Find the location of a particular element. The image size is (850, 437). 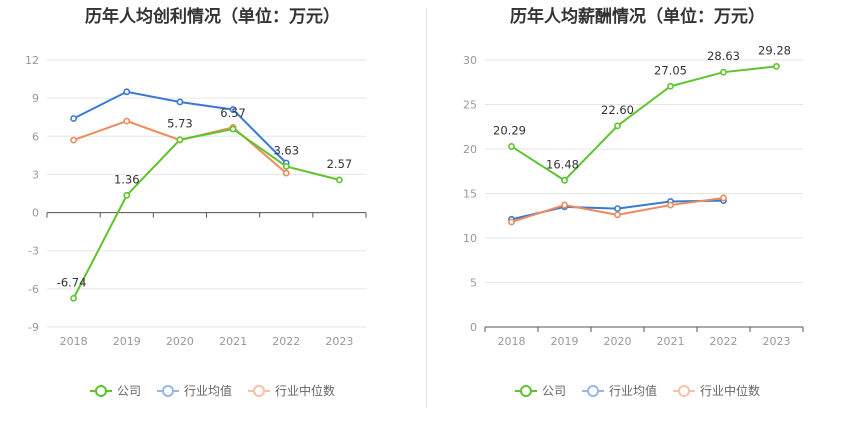

data-label: 22.60 is located at coordinates (617, 110).